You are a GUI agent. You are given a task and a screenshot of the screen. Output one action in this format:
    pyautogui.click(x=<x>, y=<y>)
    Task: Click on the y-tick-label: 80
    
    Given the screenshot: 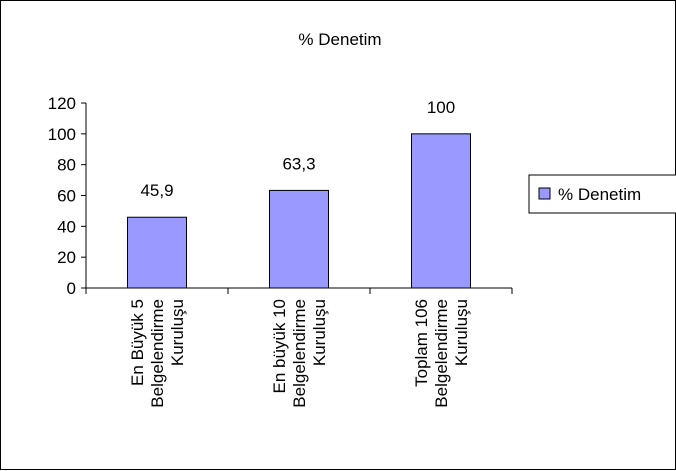 What is the action you would take?
    pyautogui.click(x=66, y=165)
    